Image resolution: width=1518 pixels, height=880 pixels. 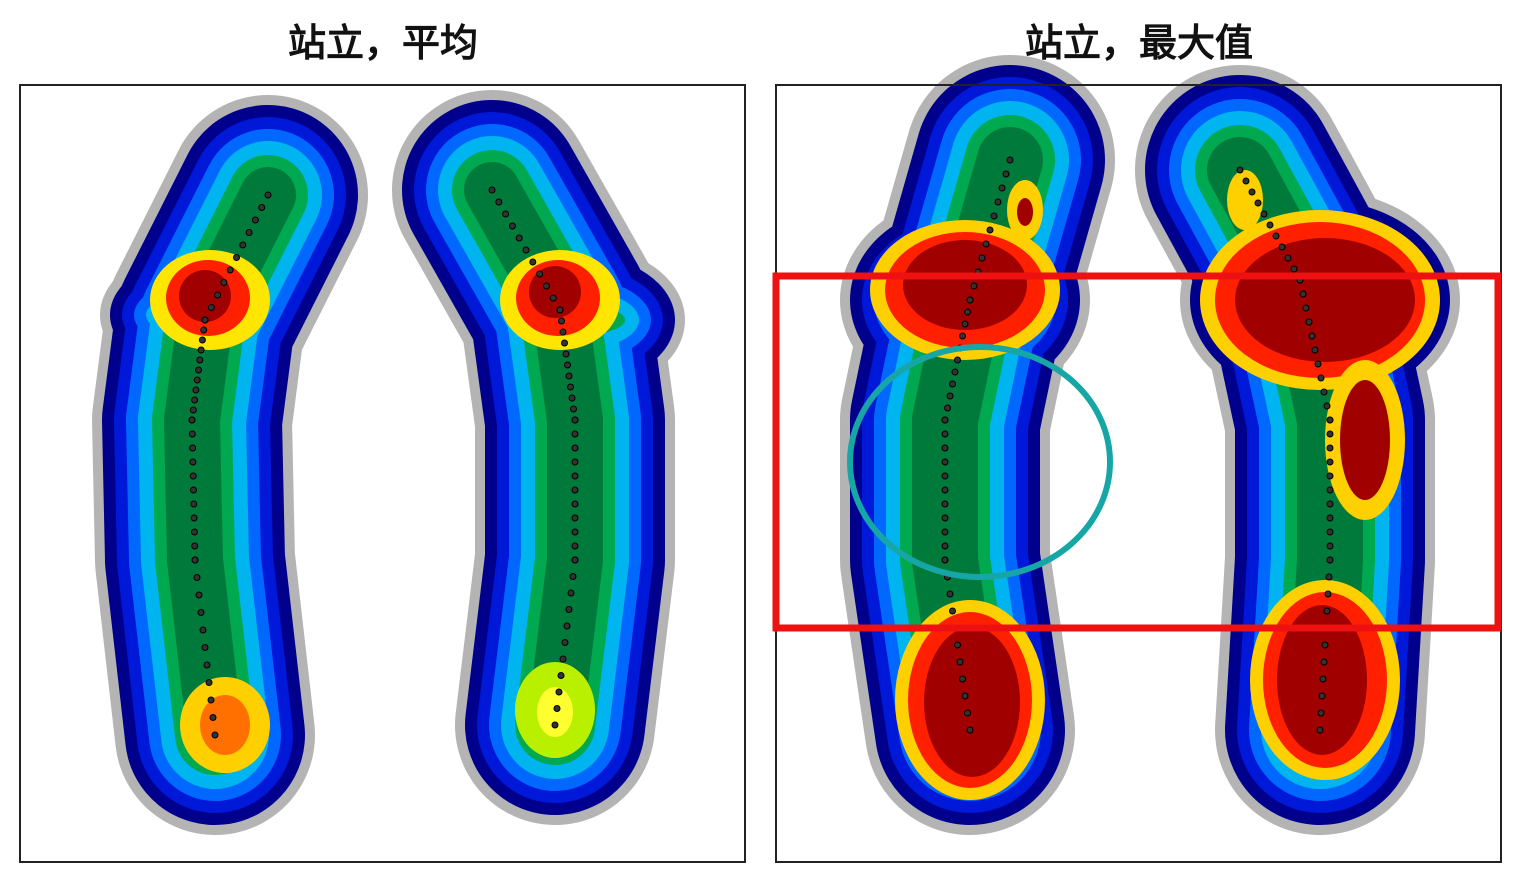 What do you see at coordinates (1139, 44) in the screenshot?
I see `panel-title: 站立，最大值` at bounding box center [1139, 44].